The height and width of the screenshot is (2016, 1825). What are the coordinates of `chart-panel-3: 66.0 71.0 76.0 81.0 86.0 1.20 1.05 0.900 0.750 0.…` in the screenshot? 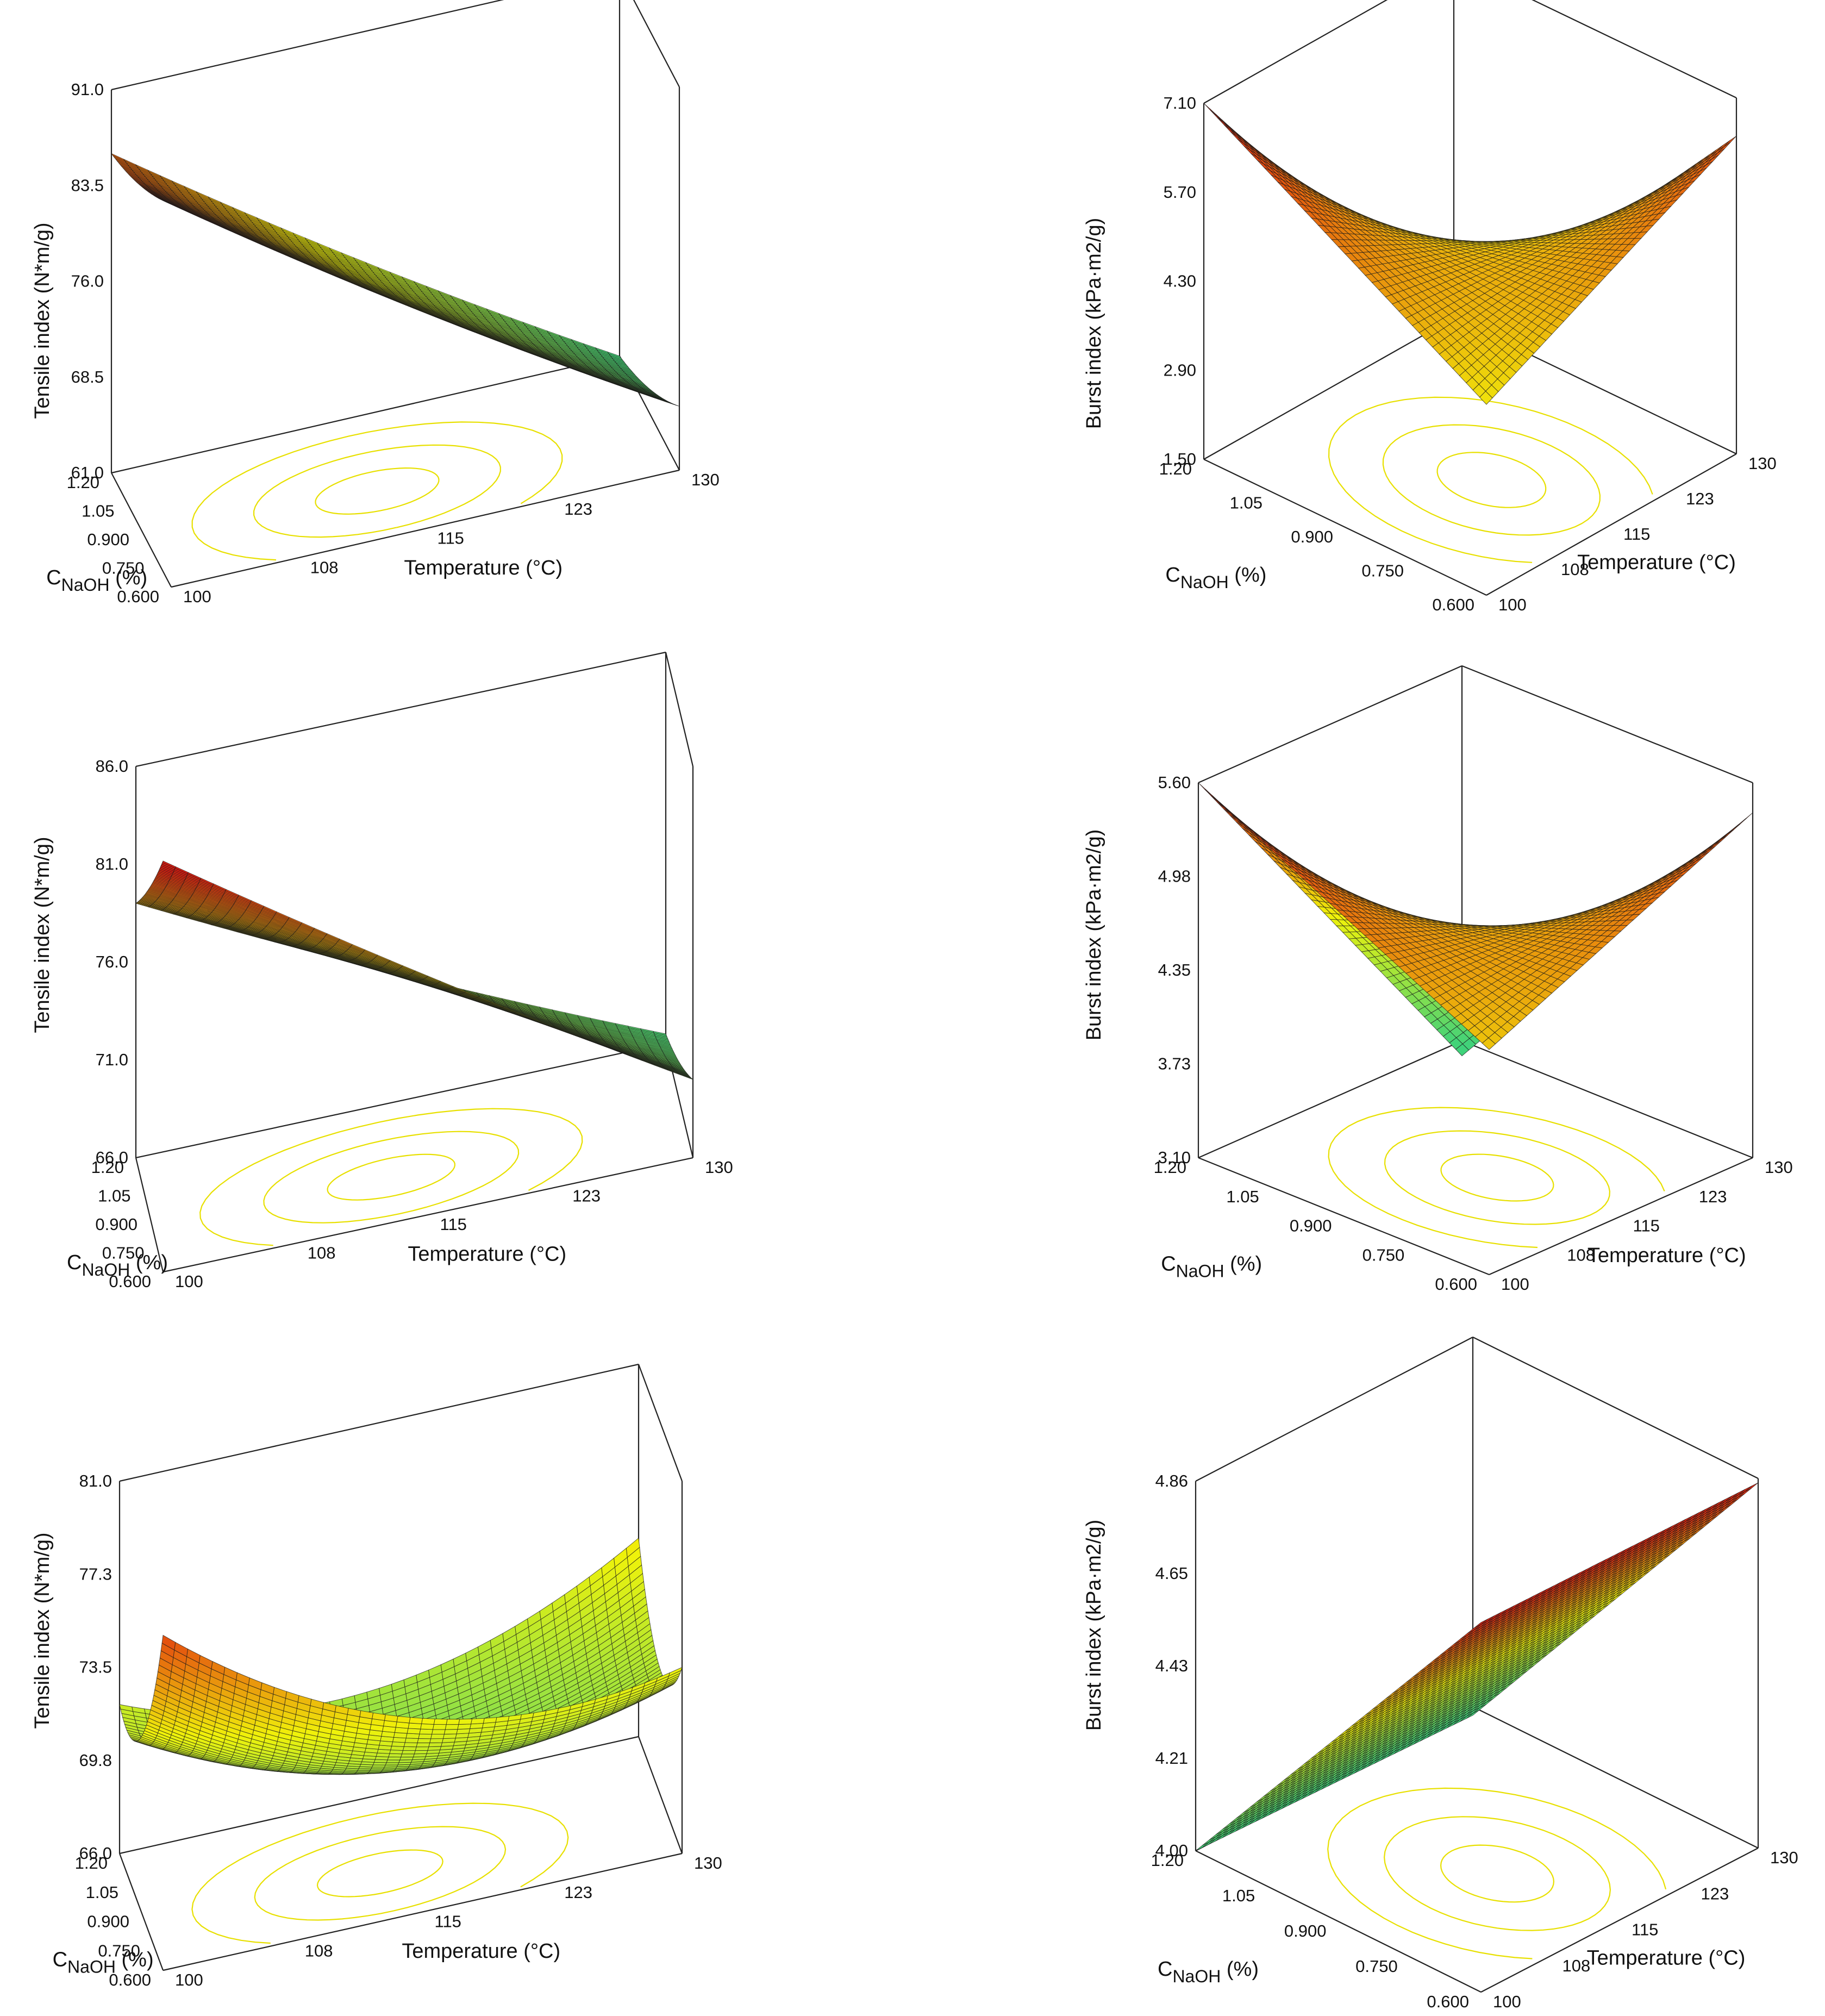 It's located at (382, 971).